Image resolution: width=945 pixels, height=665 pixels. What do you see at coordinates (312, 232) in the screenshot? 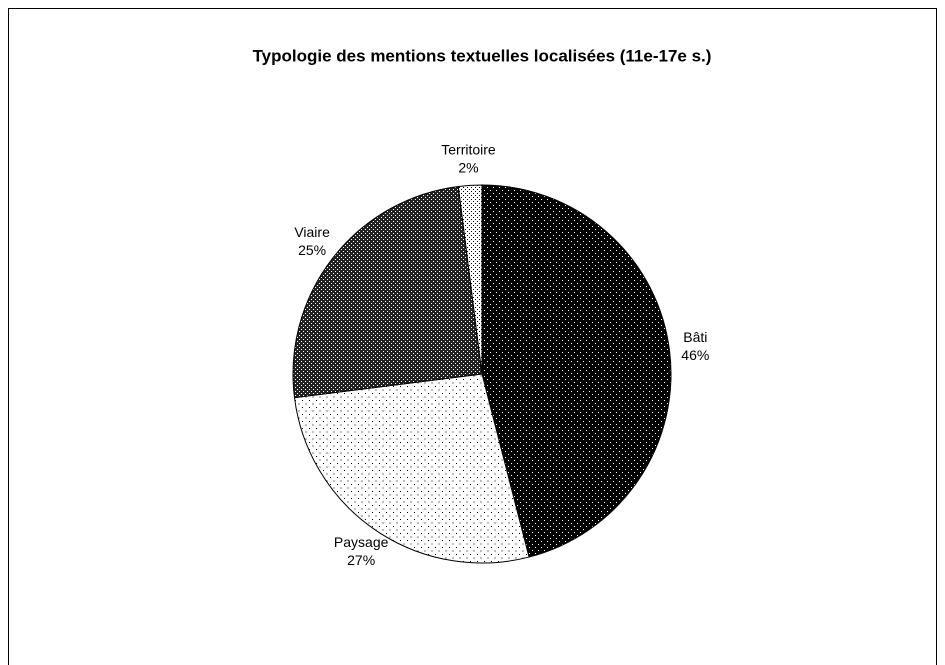
I see `slice-category: Viaire` at bounding box center [312, 232].